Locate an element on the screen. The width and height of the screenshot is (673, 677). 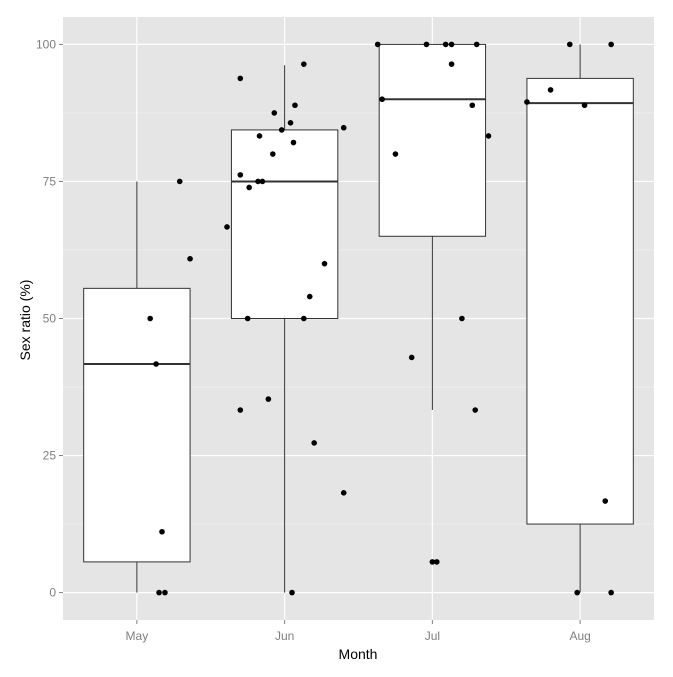
box-jun is located at coordinates (284, 329).